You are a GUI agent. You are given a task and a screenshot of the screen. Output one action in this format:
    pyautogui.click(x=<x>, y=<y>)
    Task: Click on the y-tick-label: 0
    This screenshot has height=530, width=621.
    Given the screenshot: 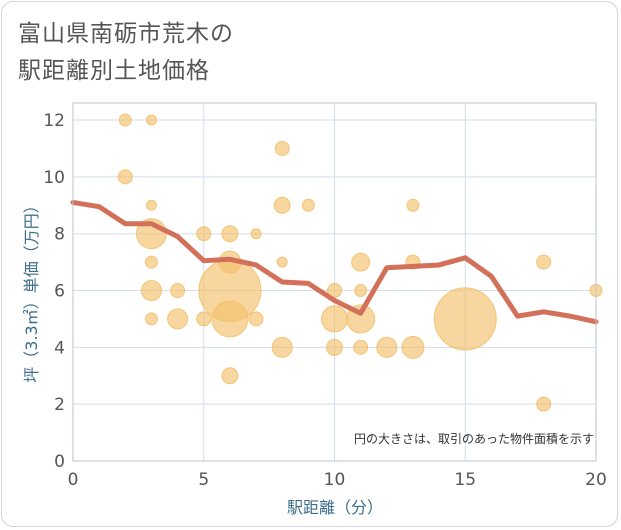 What is the action you would take?
    pyautogui.click(x=59, y=462)
    